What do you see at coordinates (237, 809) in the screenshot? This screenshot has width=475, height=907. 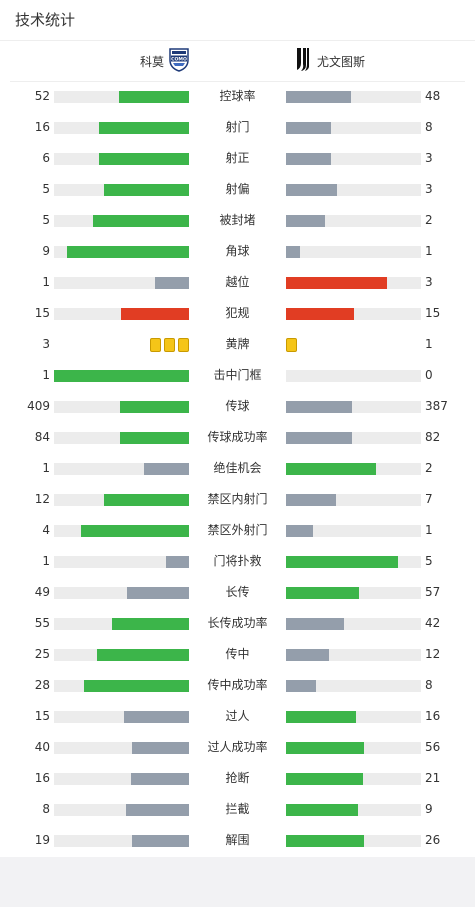 I see `stat-row: 8 拦截 9` at bounding box center [237, 809].